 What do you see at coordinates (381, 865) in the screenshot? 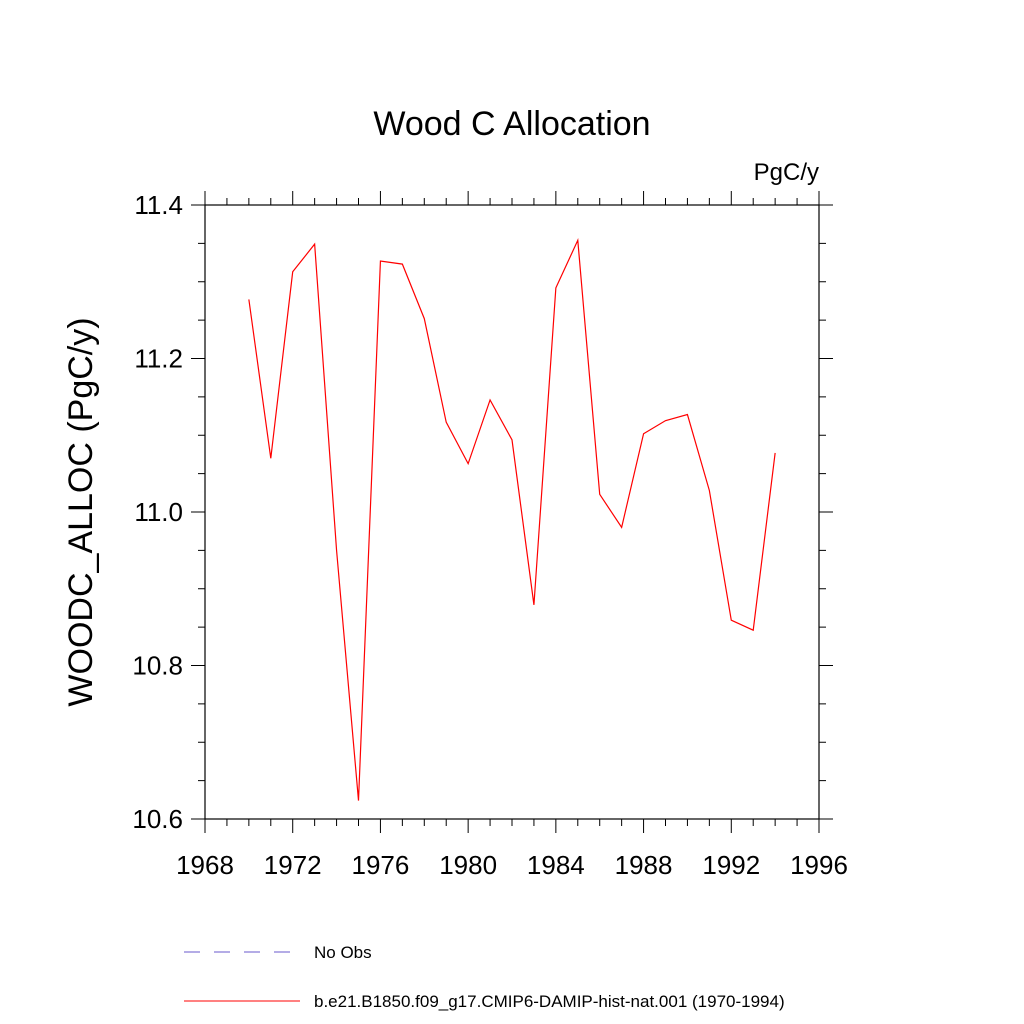
I see `x-tick-label: 1976` at bounding box center [381, 865].